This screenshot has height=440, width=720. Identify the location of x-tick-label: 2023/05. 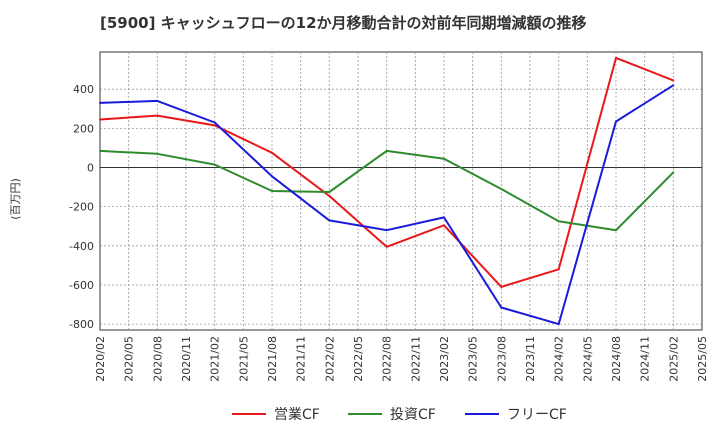
(473, 359).